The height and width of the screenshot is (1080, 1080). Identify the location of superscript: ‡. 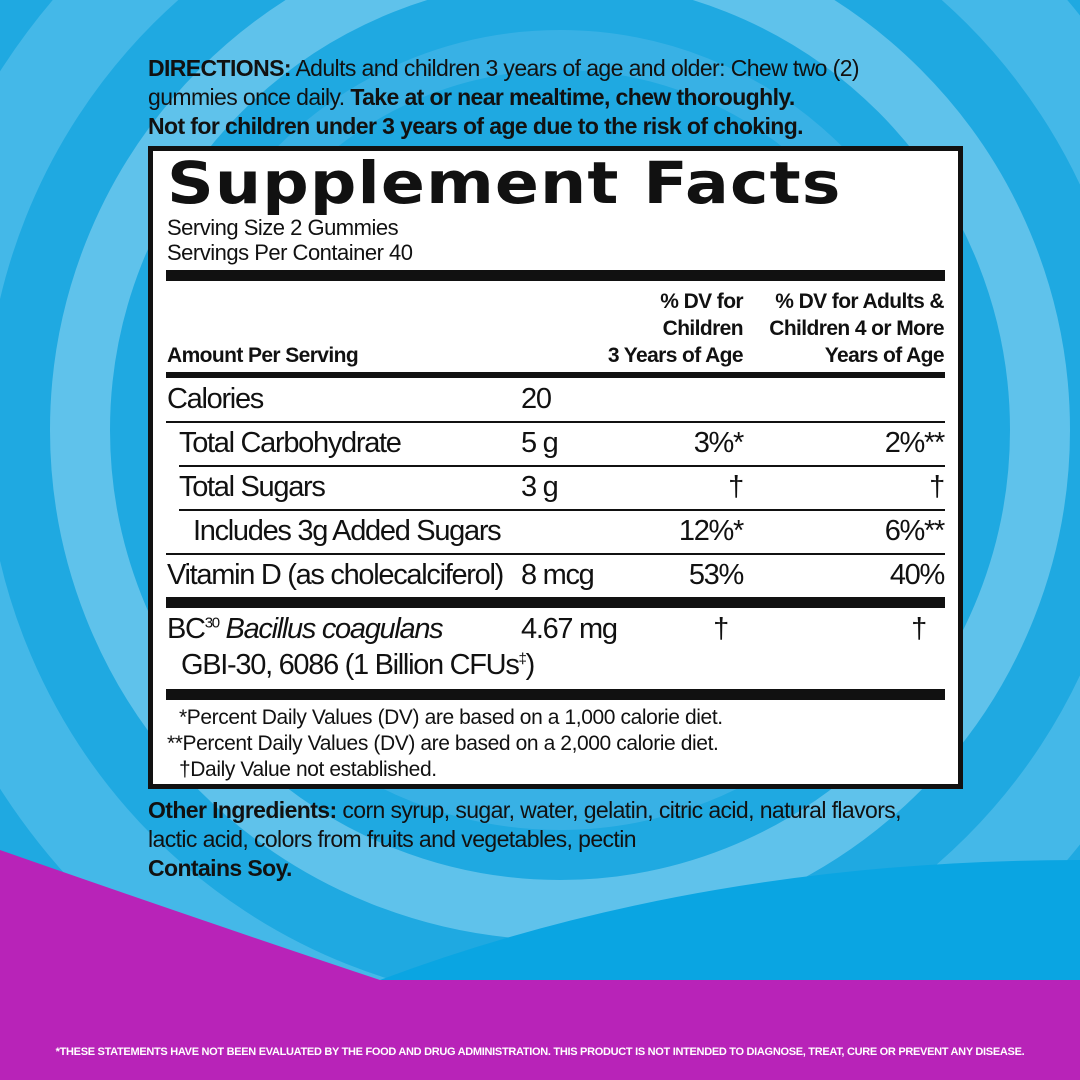
(522, 659).